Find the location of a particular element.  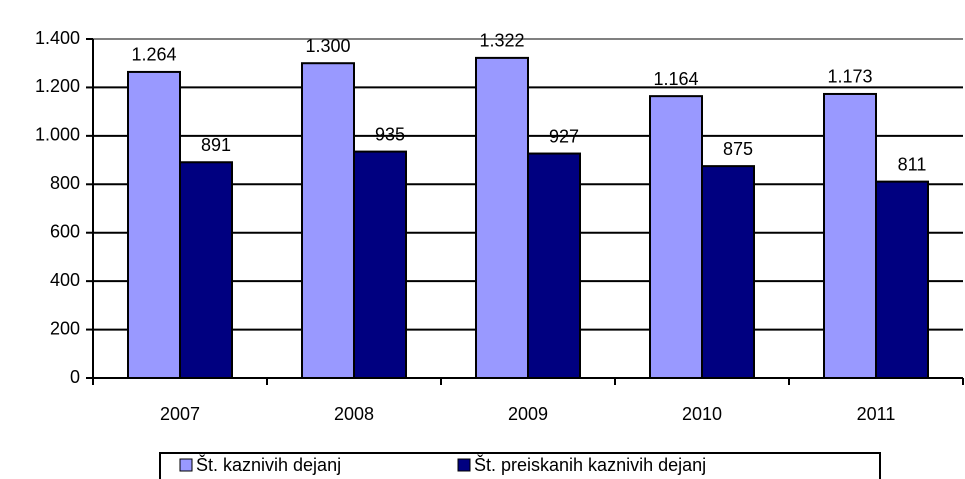

data-label: 891 is located at coordinates (216, 145).